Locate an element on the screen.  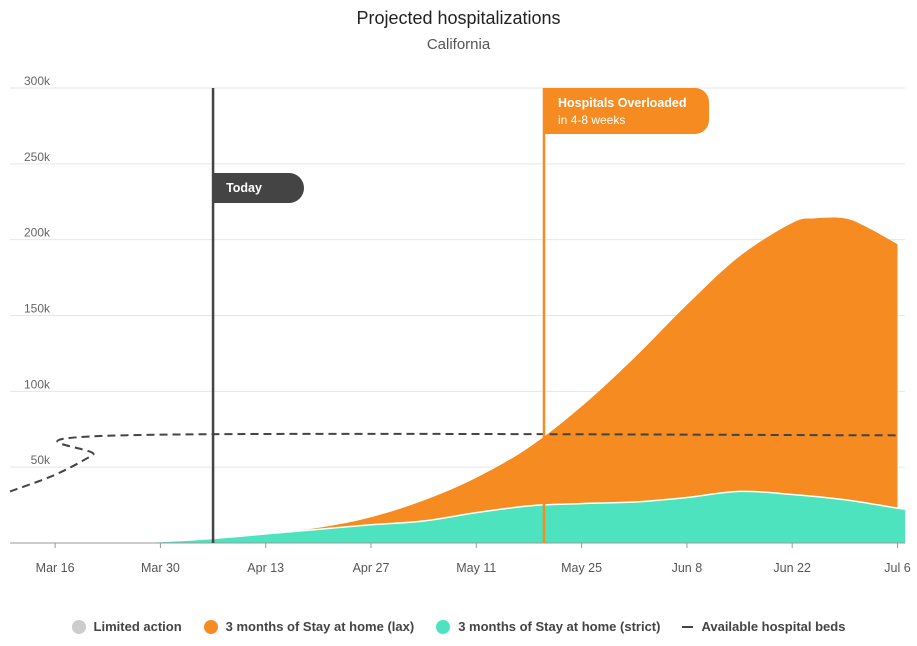
y-tick-label-5: 300k is located at coordinates (37, 81).